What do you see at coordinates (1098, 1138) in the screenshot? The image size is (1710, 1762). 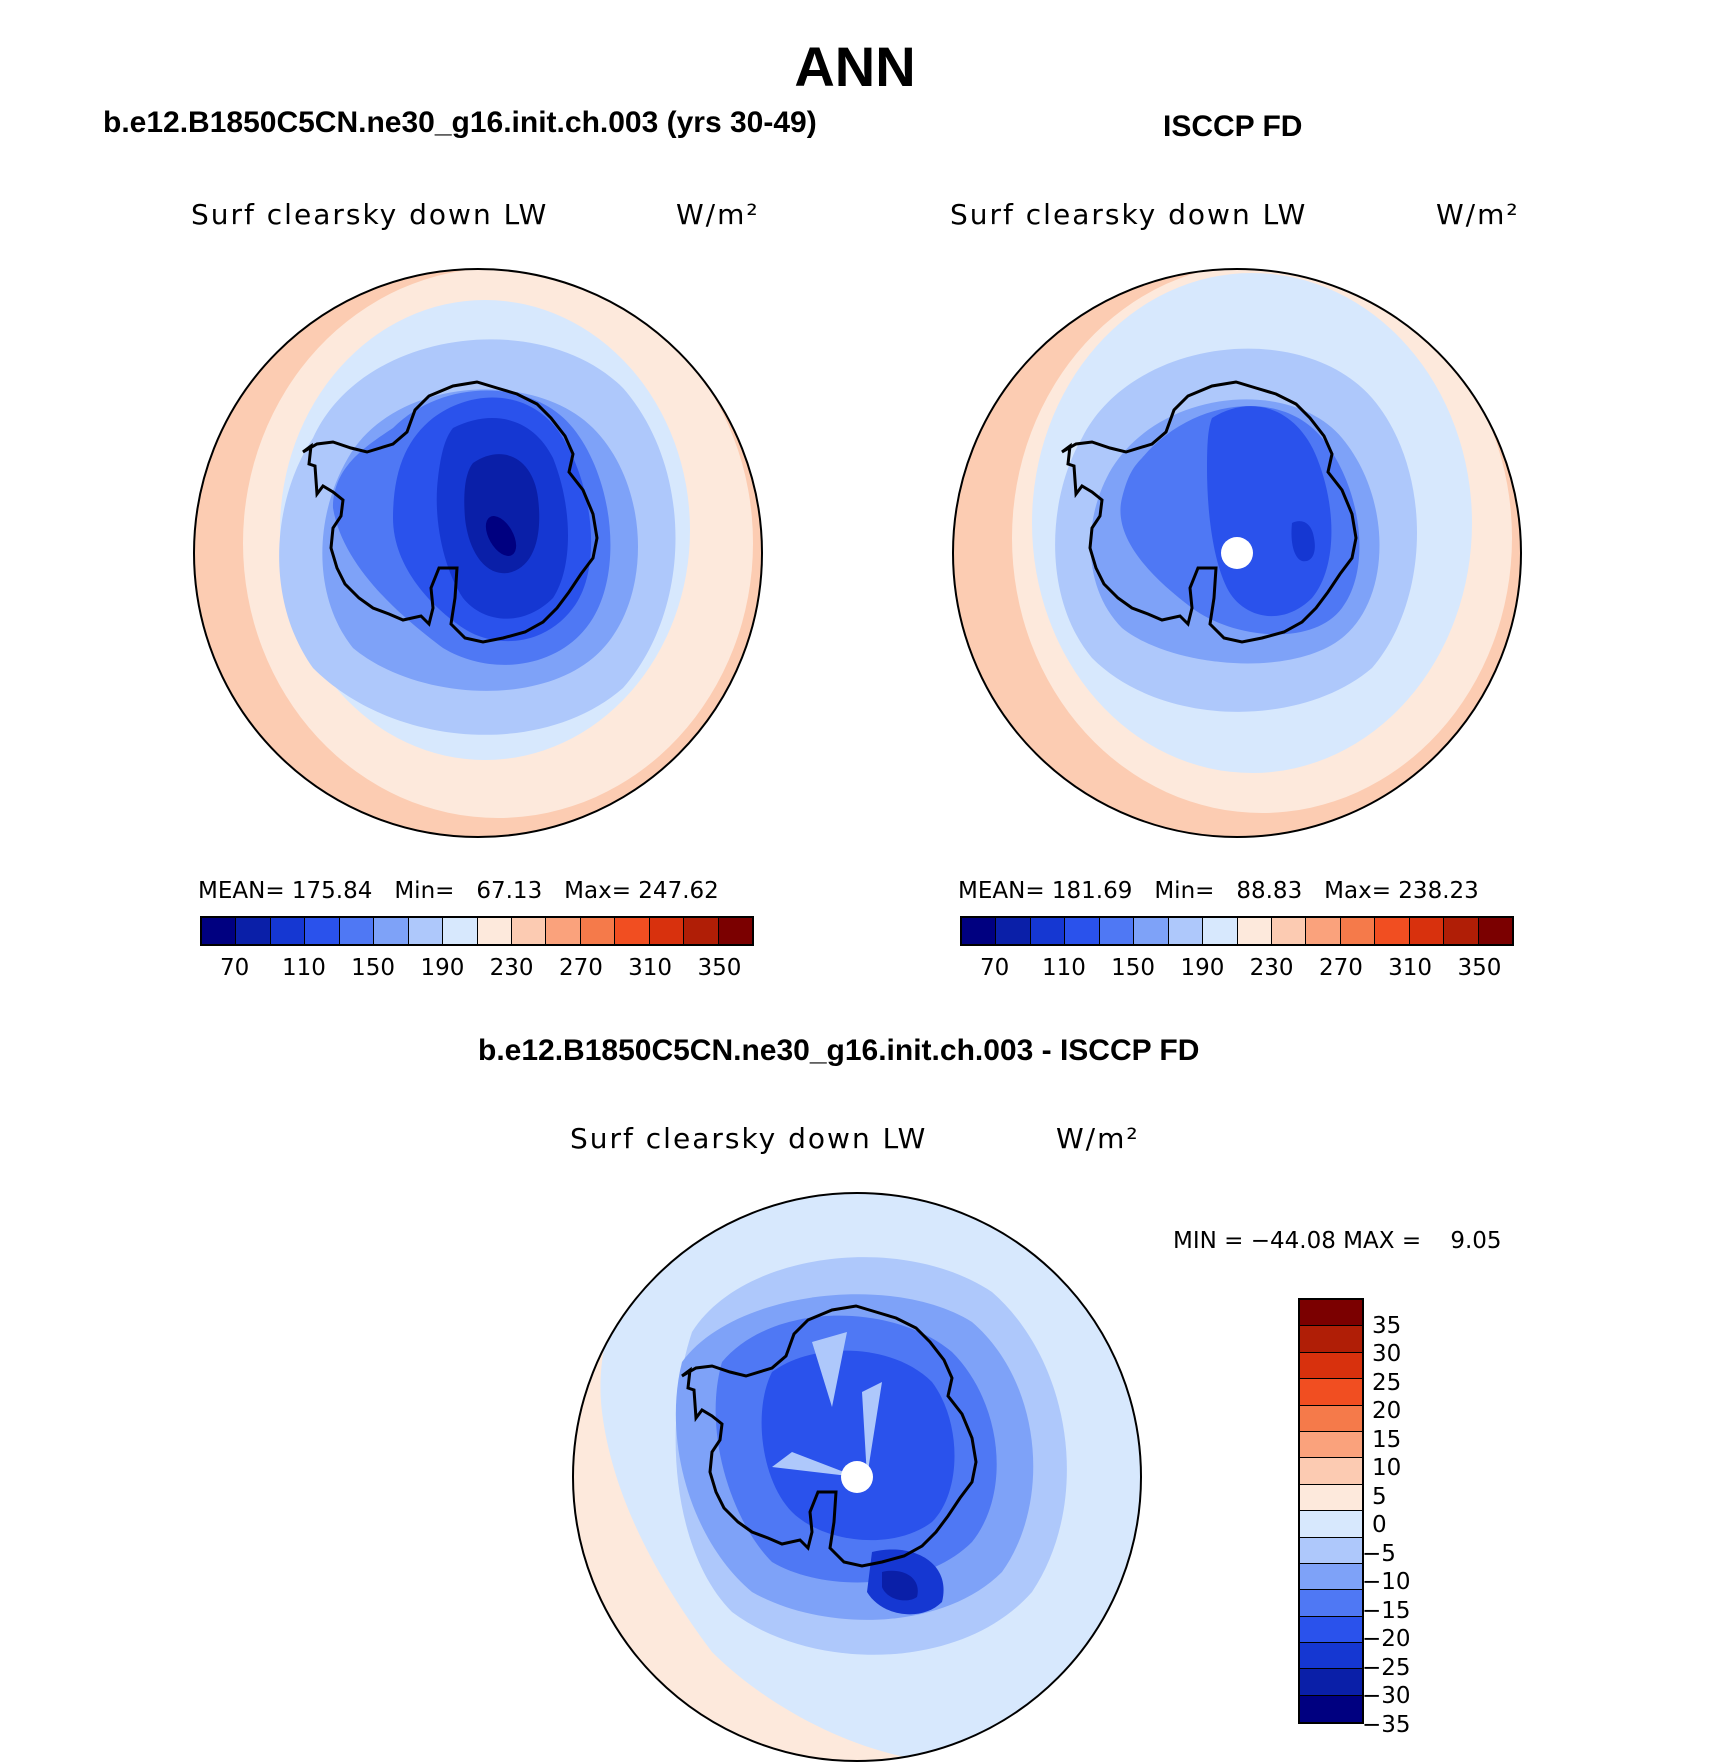 I see `panel3-units-label: W/m²` at bounding box center [1098, 1138].